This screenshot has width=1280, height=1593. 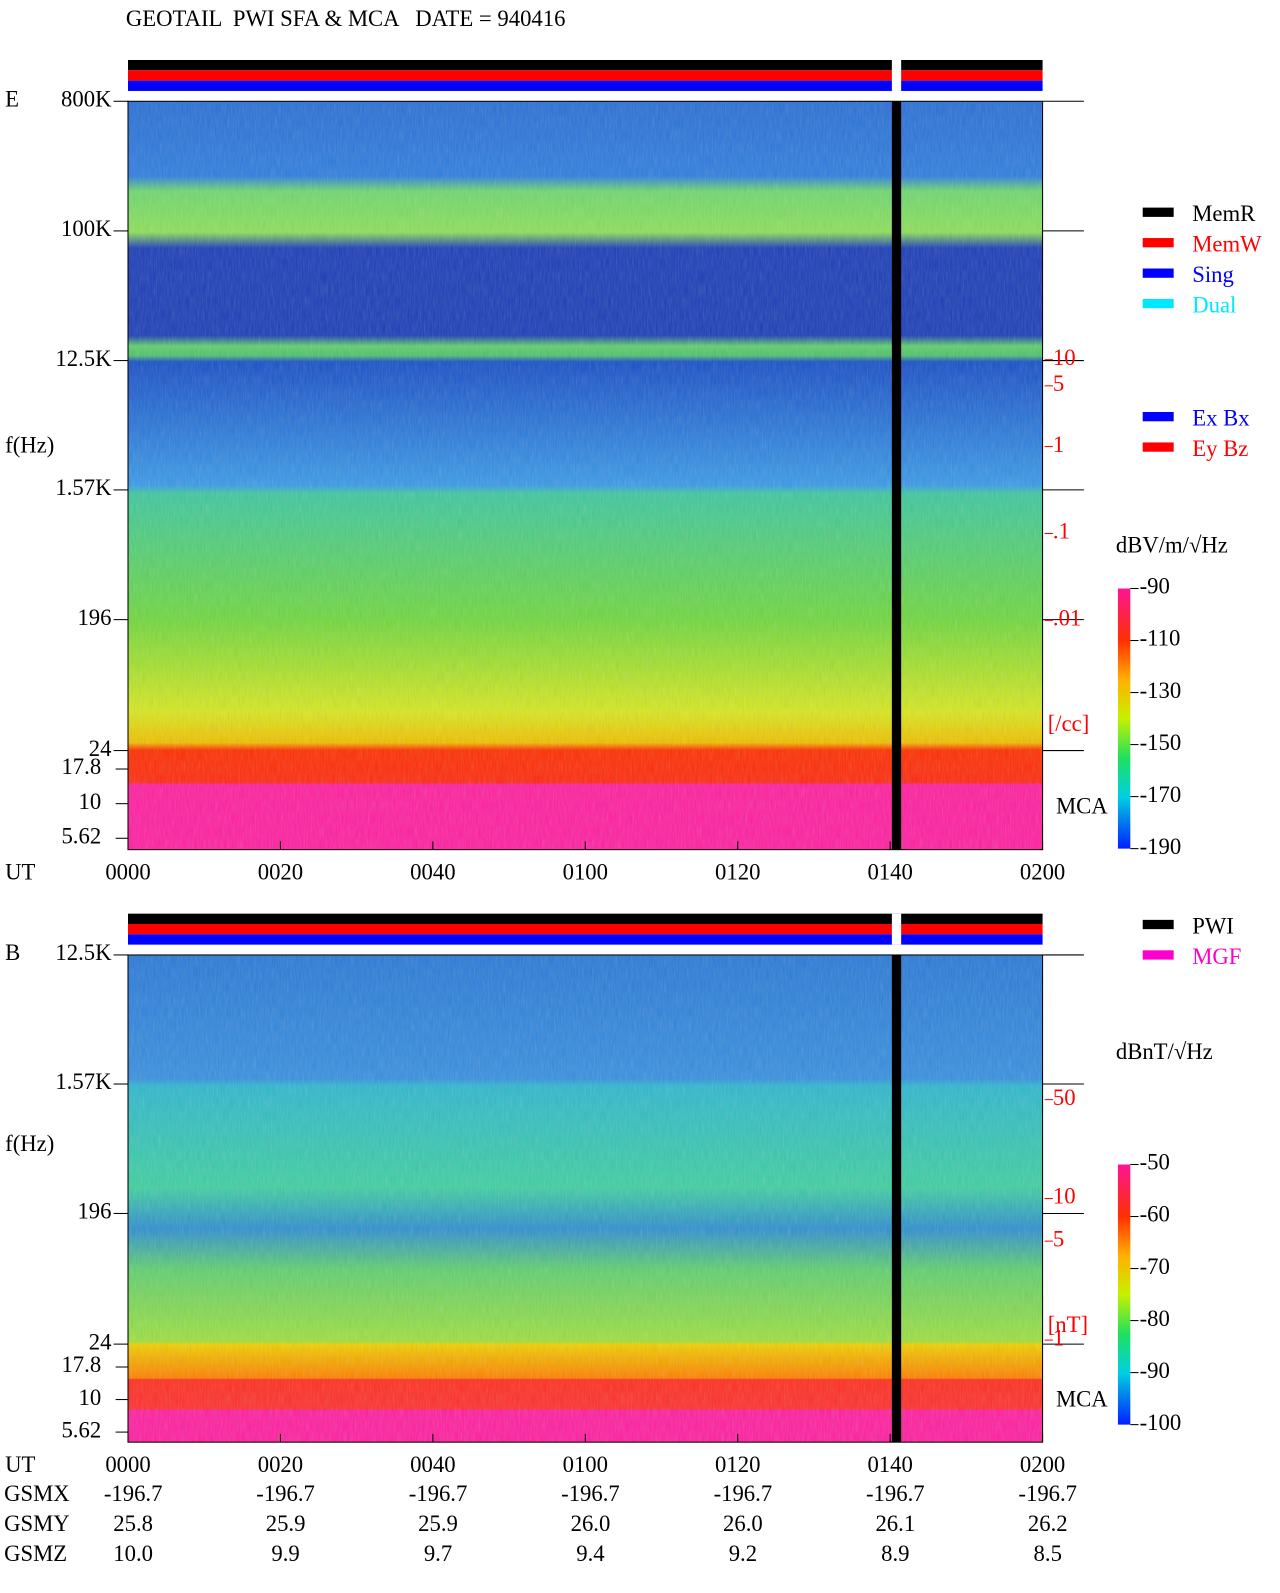 I want to click on panel-label: B, so click(x=12, y=952).